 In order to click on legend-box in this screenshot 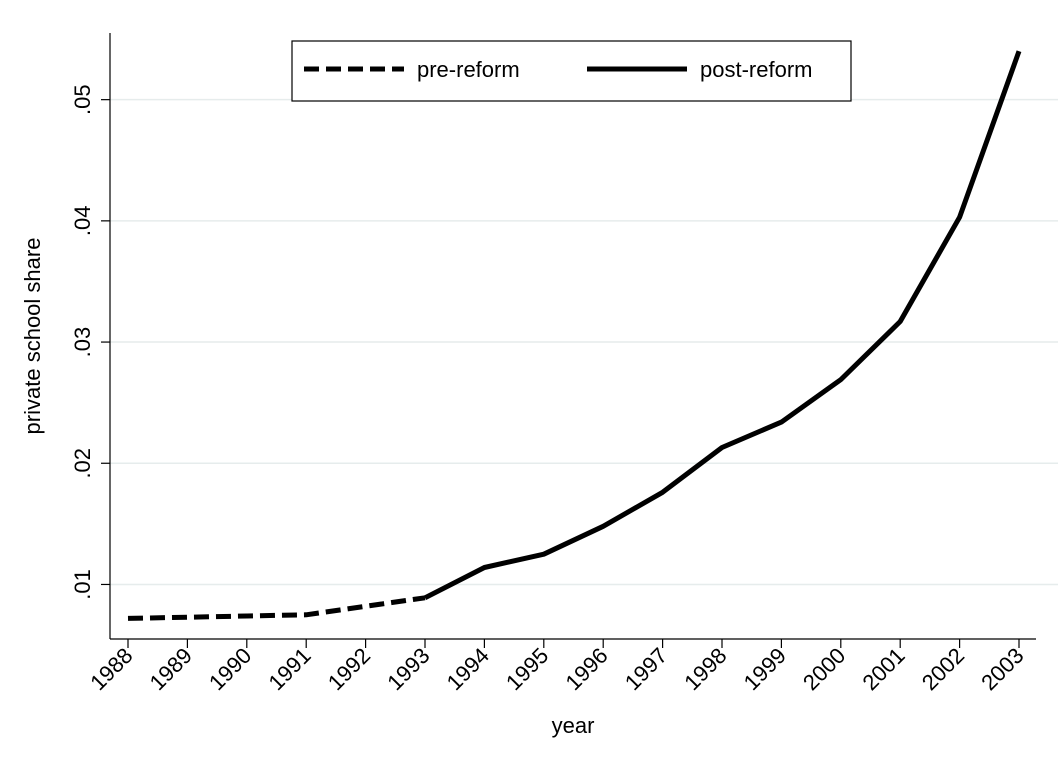, I will do `click(571, 71)`.